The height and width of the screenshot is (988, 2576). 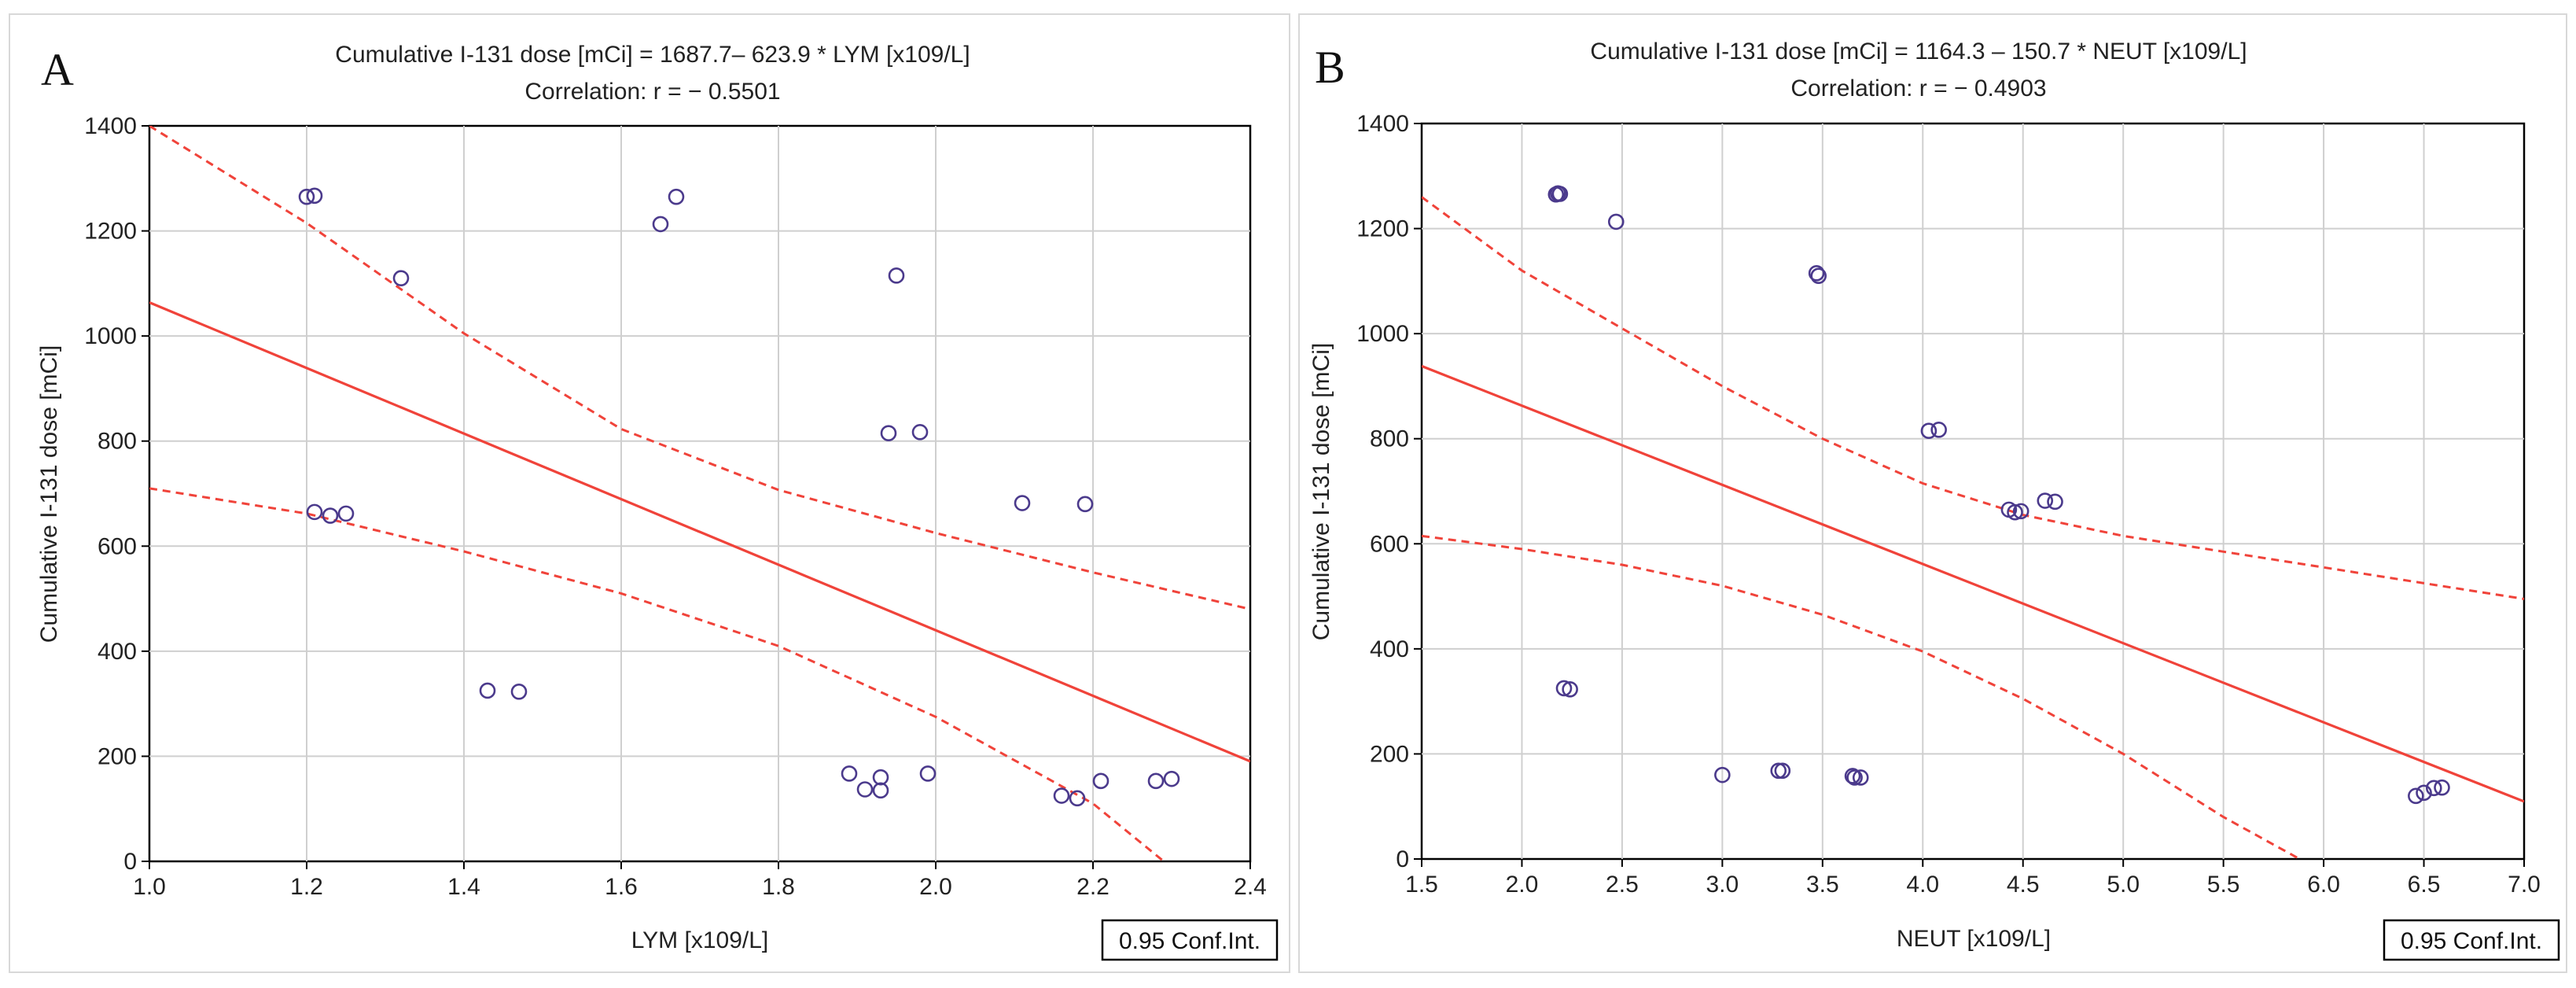 What do you see at coordinates (1389, 649) in the screenshot?
I see `panel-b-y-tick-label: 400` at bounding box center [1389, 649].